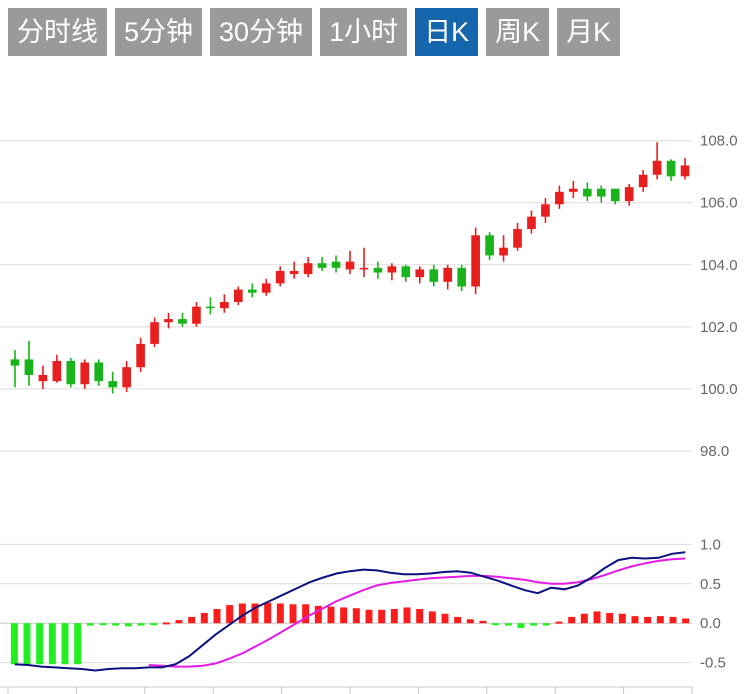  What do you see at coordinates (710, 544) in the screenshot?
I see `macd-tick-label: 1.0` at bounding box center [710, 544].